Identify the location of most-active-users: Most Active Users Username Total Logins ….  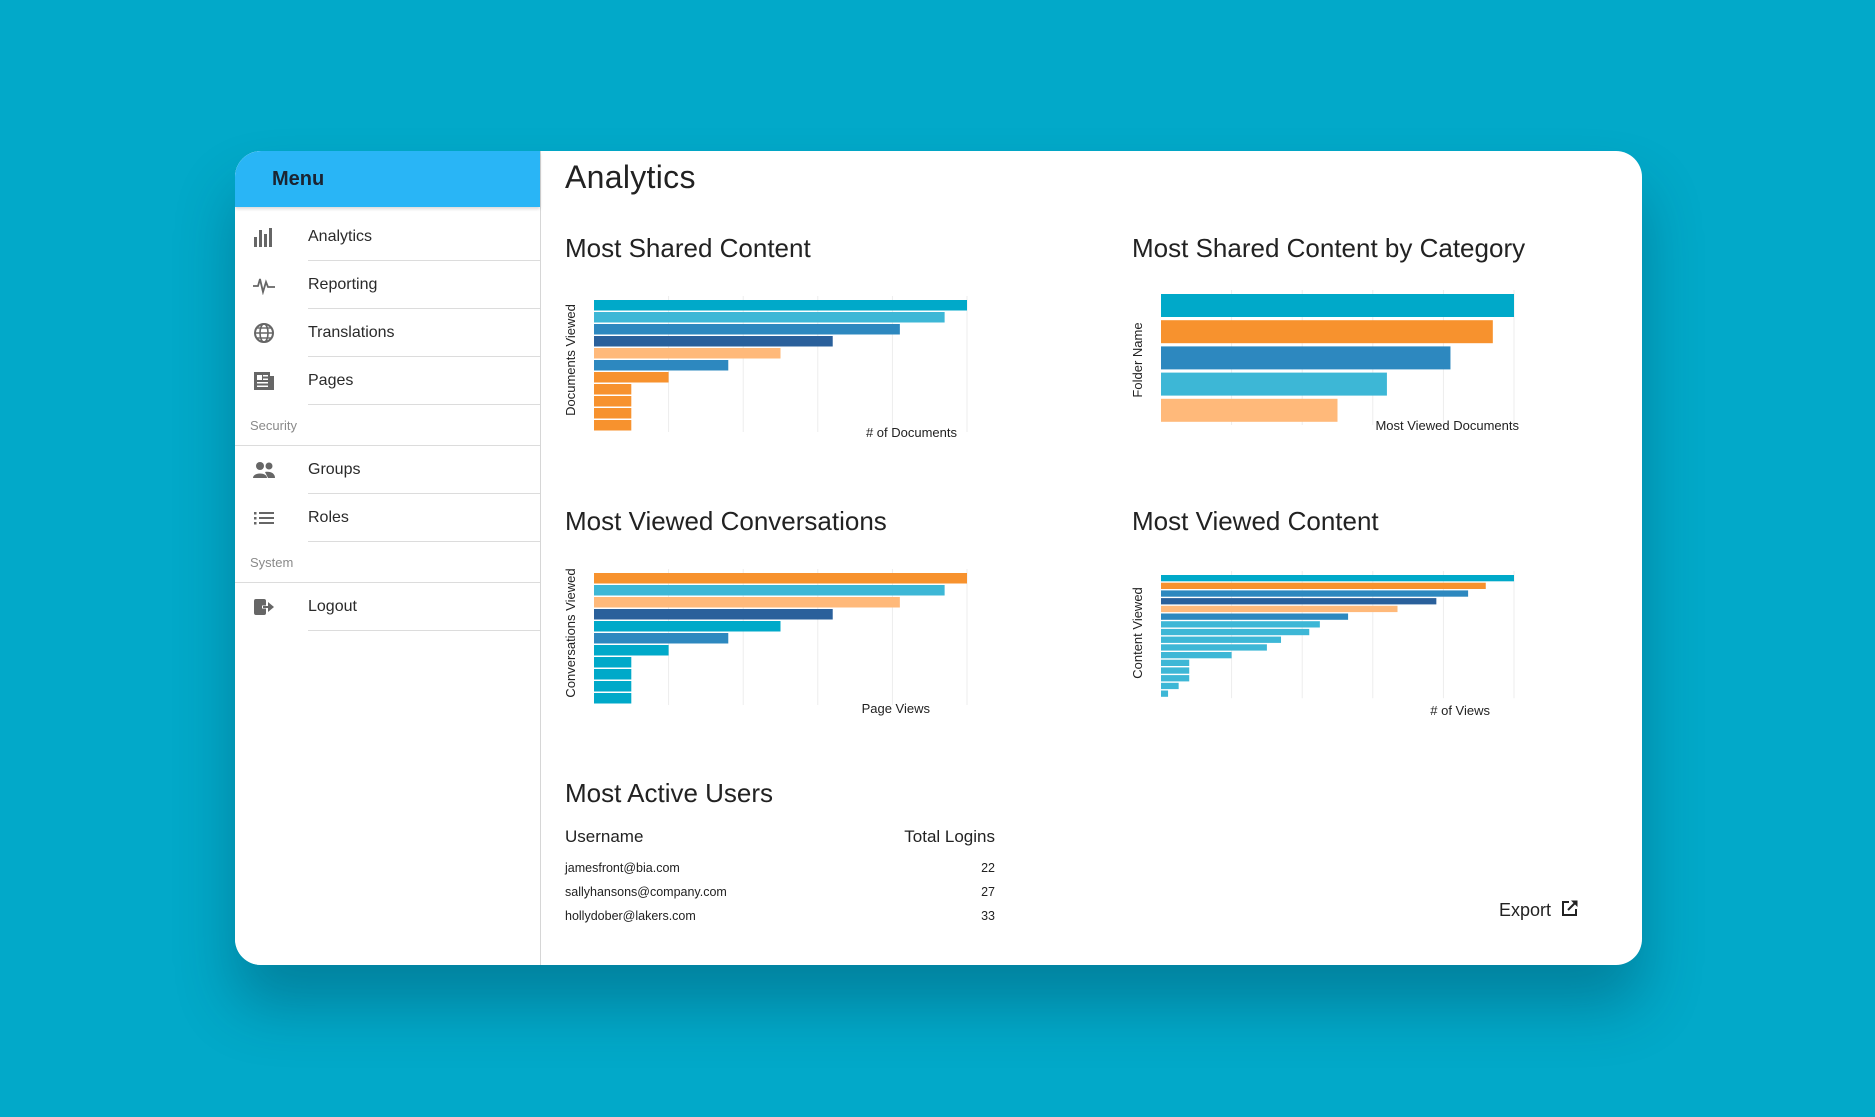
(780, 850).